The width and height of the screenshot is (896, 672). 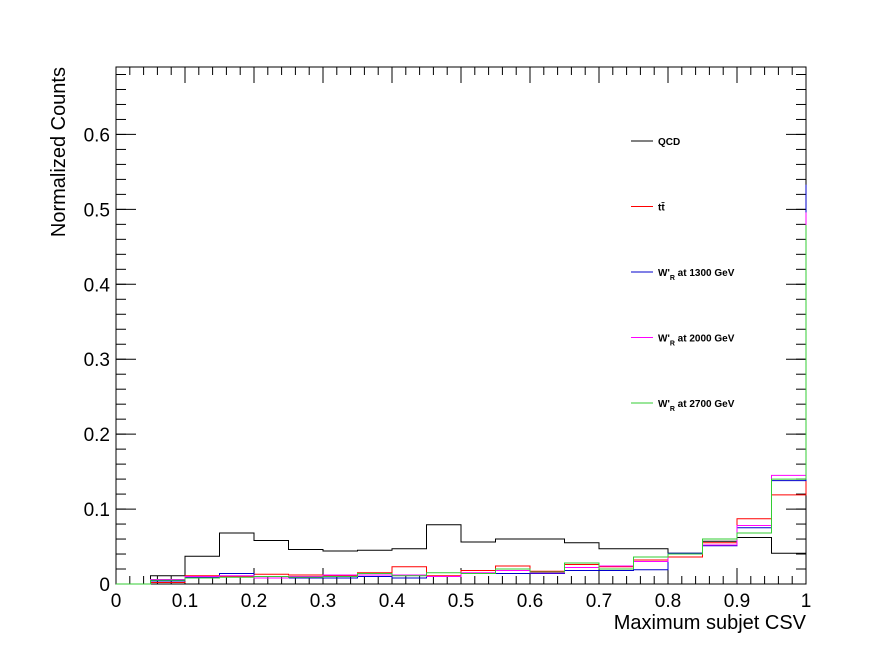 What do you see at coordinates (104, 585) in the screenshot?
I see `y-tick-label: 0` at bounding box center [104, 585].